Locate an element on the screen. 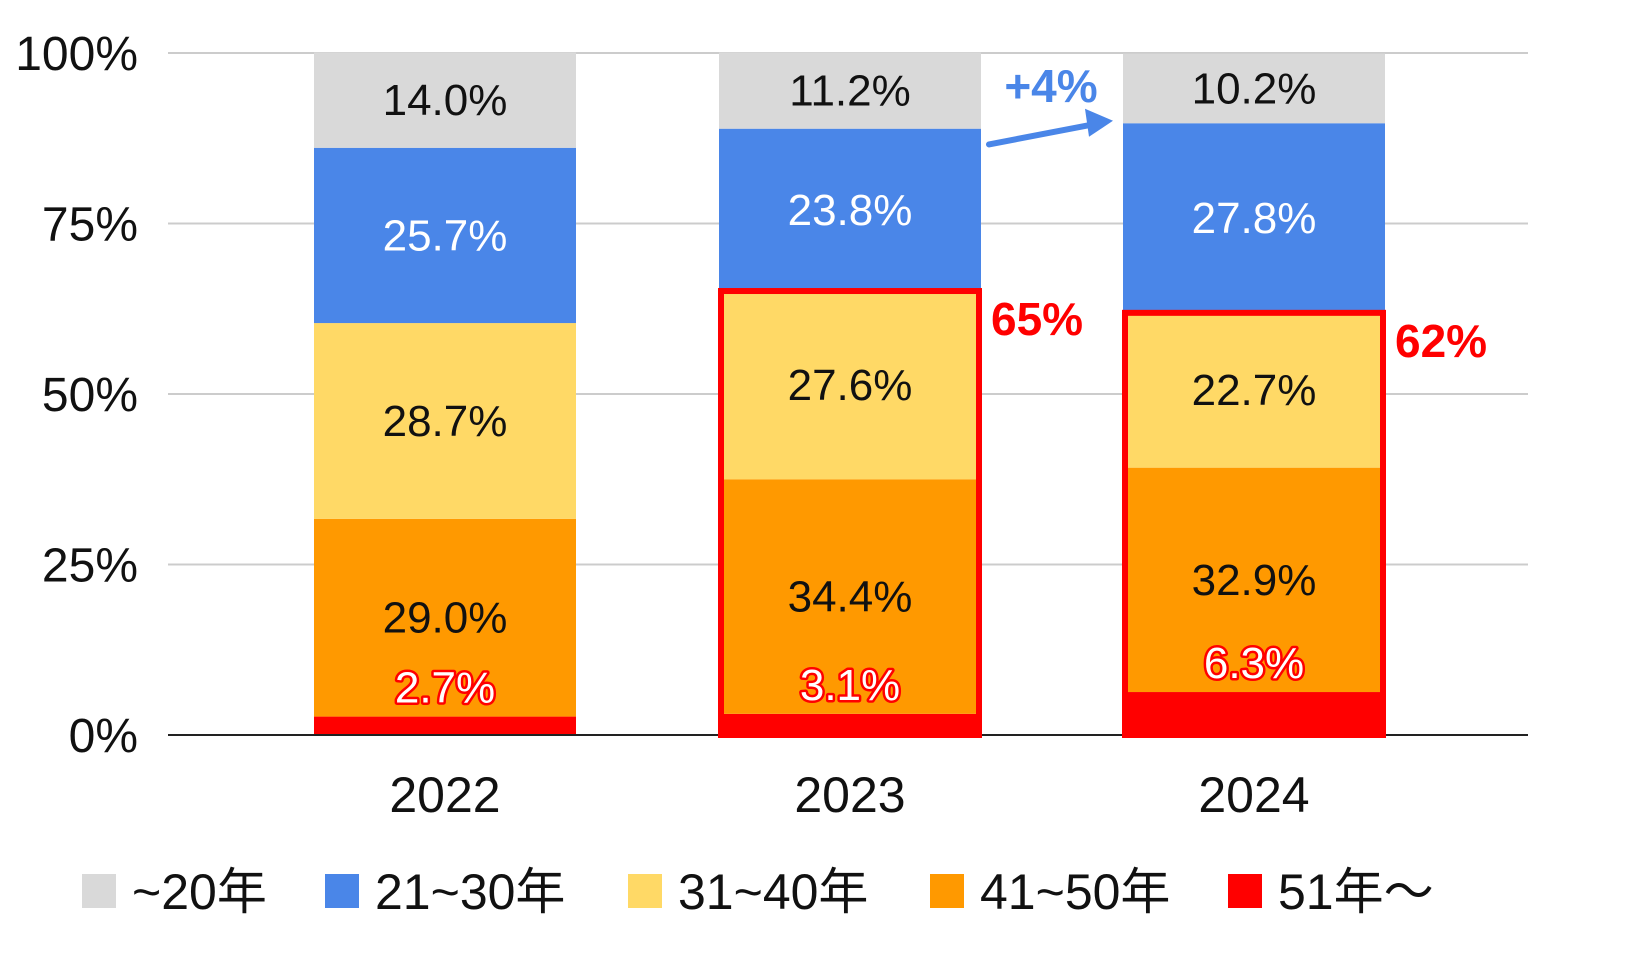 Image resolution: width=1644 pixels, height=975 pixels. segment-label: 10.2% is located at coordinates (1254, 88).